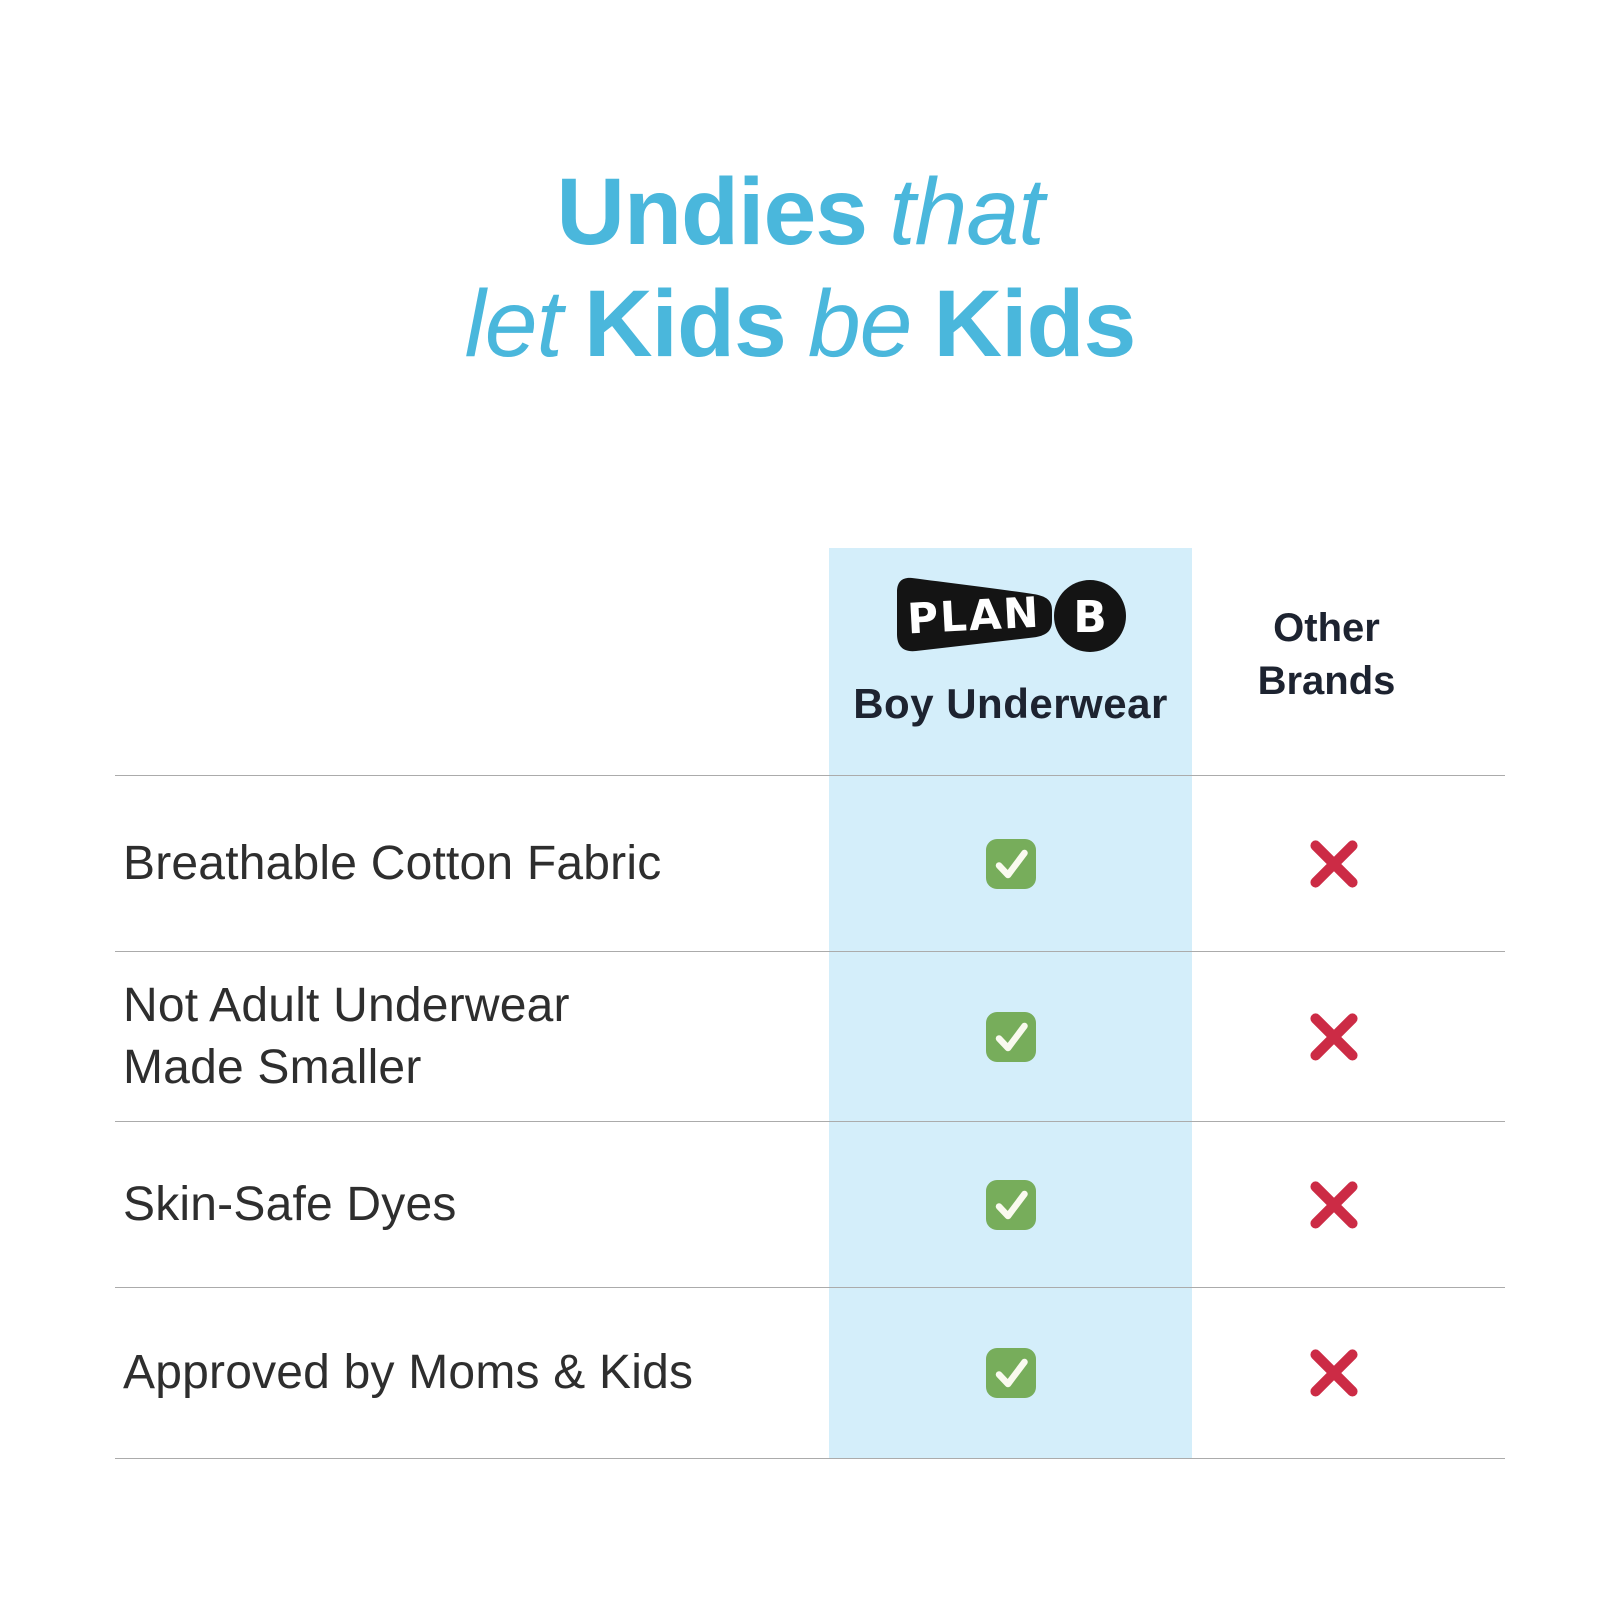 The width and height of the screenshot is (1600, 1600). What do you see at coordinates (685, 324) in the screenshot?
I see `title-word-kids-1: Kids` at bounding box center [685, 324].